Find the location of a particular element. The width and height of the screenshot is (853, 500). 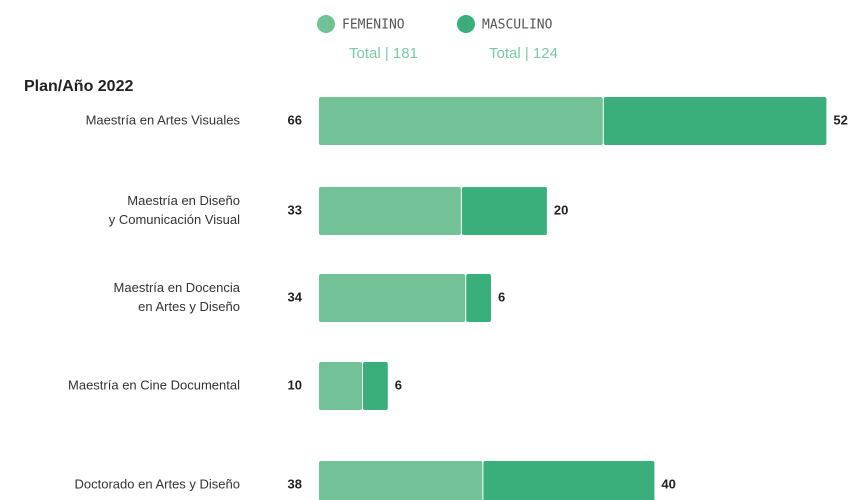

category-label: en Artes y Diseño is located at coordinates (189, 306).